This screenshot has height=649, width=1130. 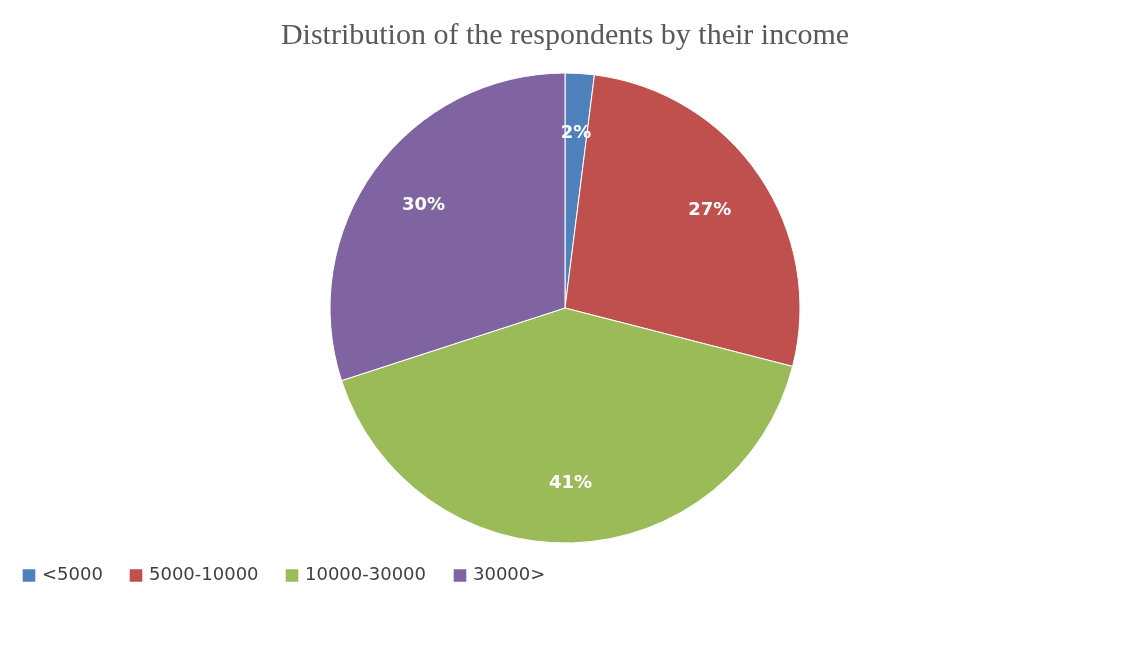 What do you see at coordinates (366, 574) in the screenshot?
I see `legend-label: 10000-30000` at bounding box center [366, 574].